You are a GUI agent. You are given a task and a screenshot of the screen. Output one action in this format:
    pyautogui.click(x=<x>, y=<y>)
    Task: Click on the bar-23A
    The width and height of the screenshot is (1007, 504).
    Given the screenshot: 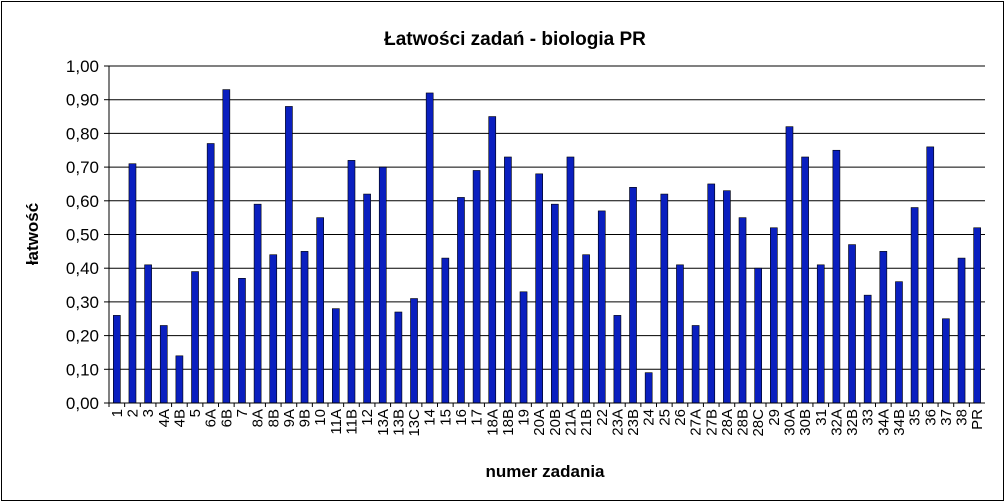 What is the action you would take?
    pyautogui.click(x=617, y=359)
    